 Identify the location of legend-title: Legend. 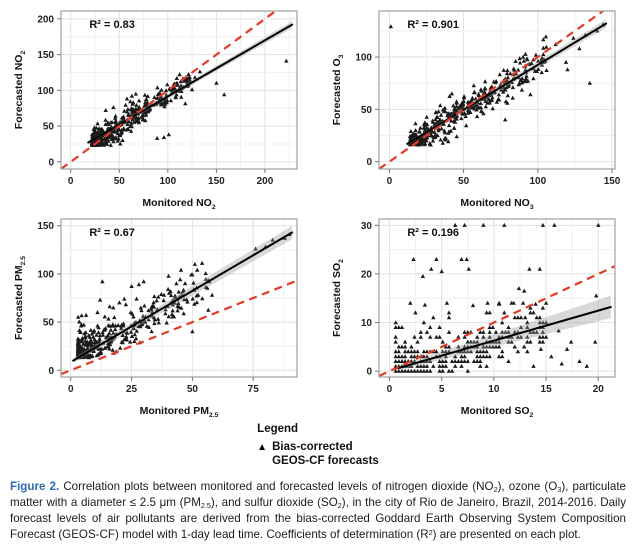
(278, 429).